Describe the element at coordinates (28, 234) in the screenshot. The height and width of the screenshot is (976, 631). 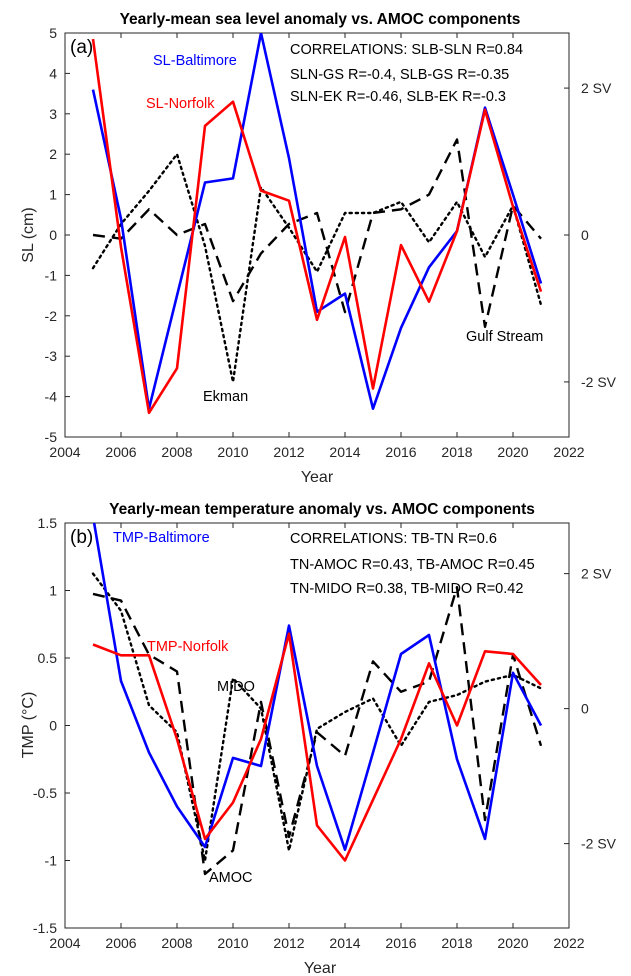
I see `panel-a-y-axis-label: SL (cm)` at that location.